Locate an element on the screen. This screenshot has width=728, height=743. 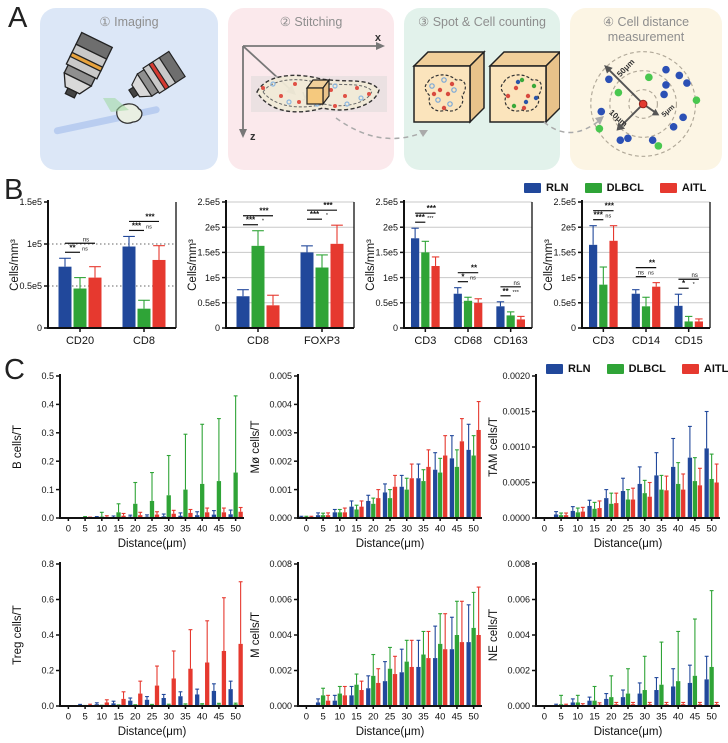
bar-RLN-CD15 is located at coordinates (678, 316).